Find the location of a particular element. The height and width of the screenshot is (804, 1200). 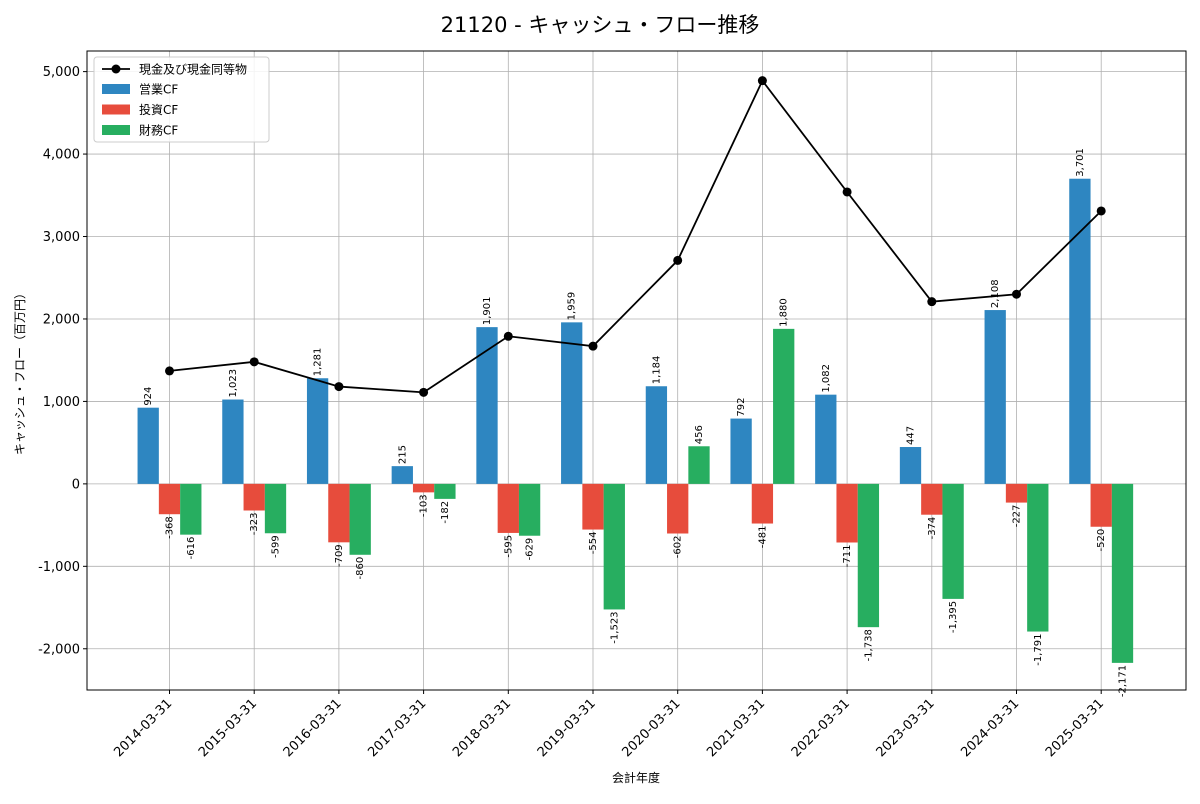

bar-value-label: -368 is located at coordinates (170, 527).